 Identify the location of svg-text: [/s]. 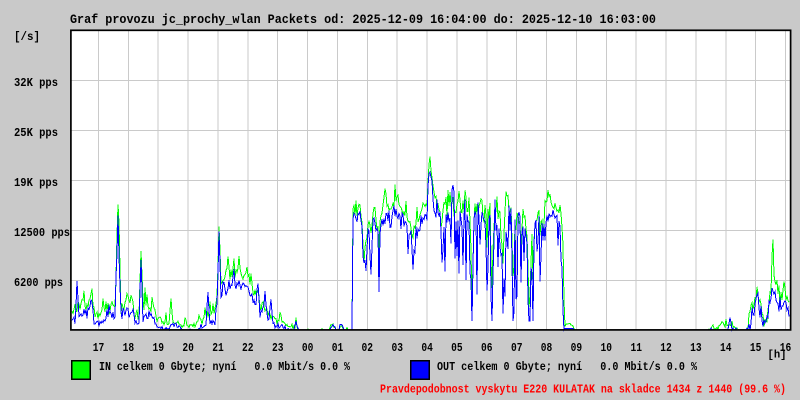
(27, 37).